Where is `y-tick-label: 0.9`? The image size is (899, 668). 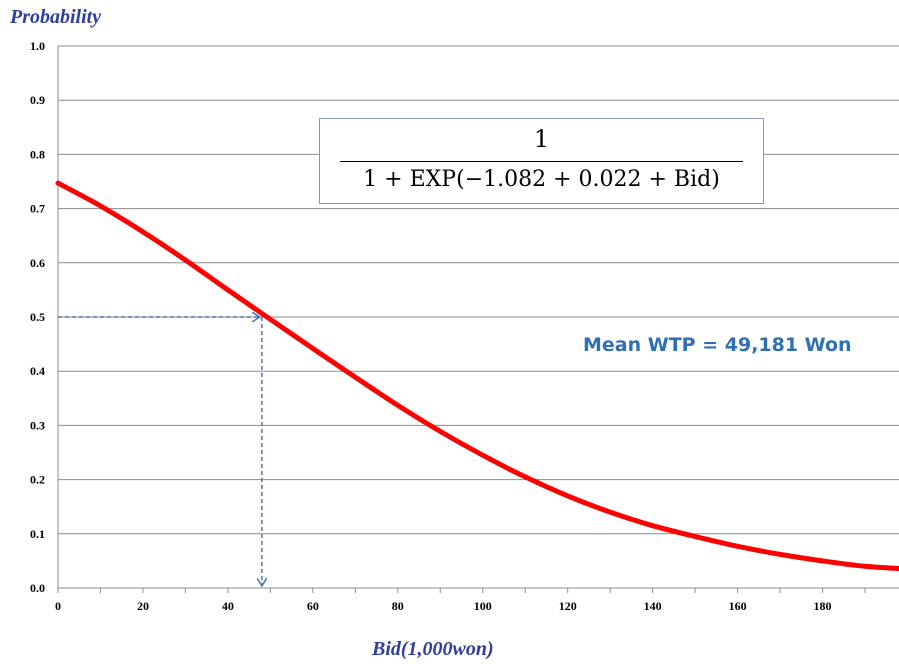
y-tick-label: 0.9 is located at coordinates (37, 100).